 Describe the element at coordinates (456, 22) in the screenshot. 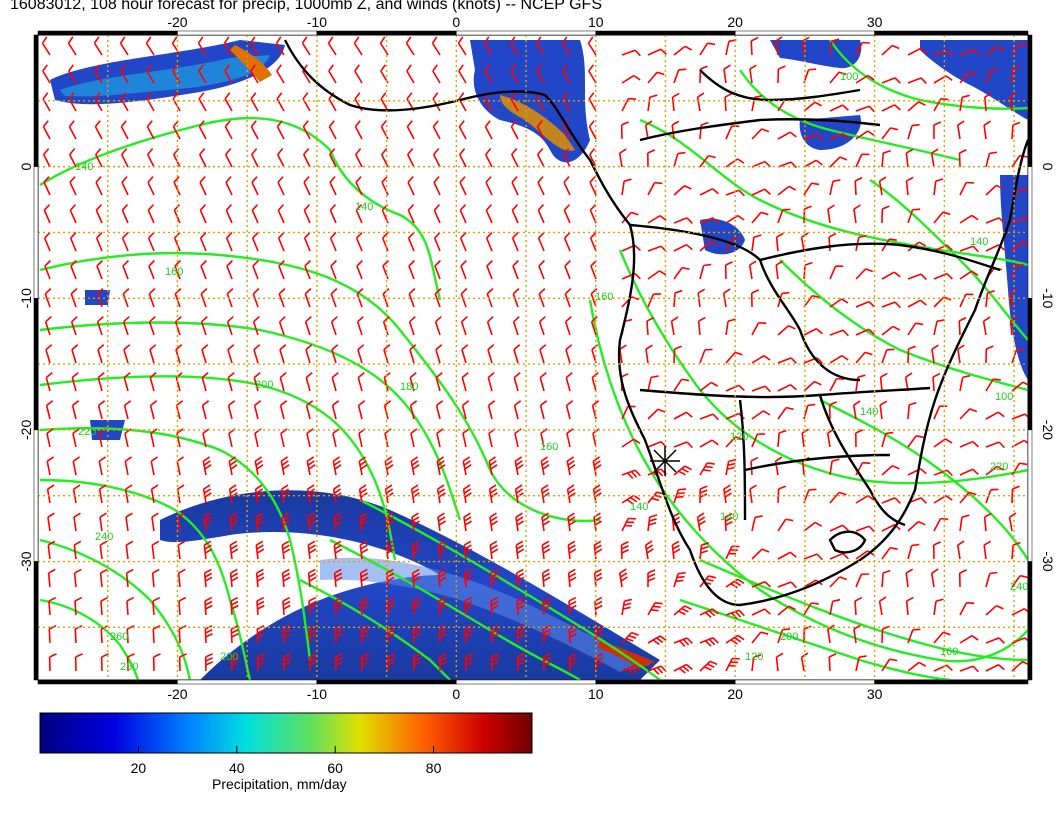

I see `lon-tick-label-top: 0` at that location.